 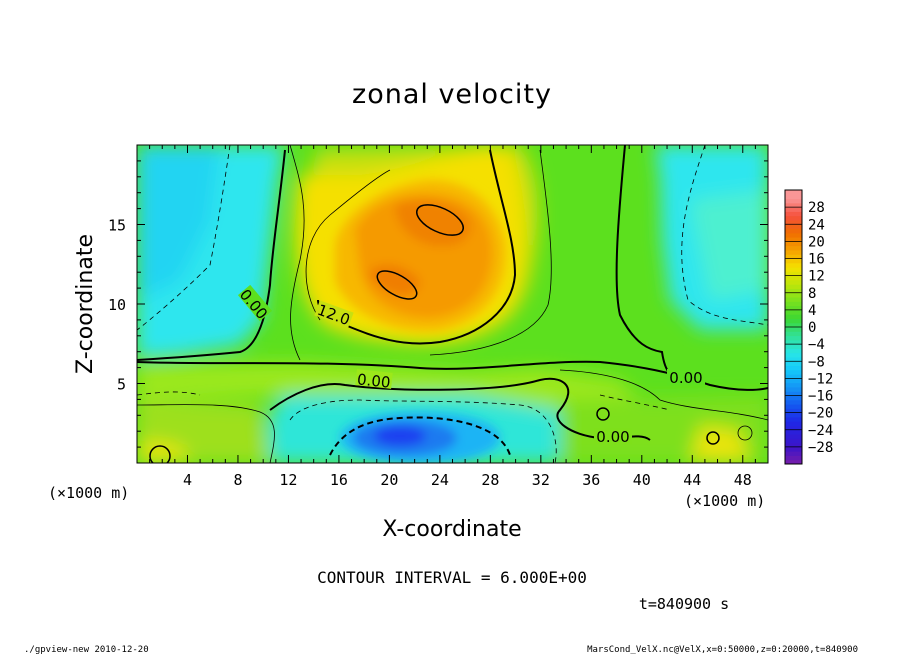 What do you see at coordinates (86, 649) in the screenshot?
I see `footer-left: ./gpview-new 2010-12-20` at bounding box center [86, 649].